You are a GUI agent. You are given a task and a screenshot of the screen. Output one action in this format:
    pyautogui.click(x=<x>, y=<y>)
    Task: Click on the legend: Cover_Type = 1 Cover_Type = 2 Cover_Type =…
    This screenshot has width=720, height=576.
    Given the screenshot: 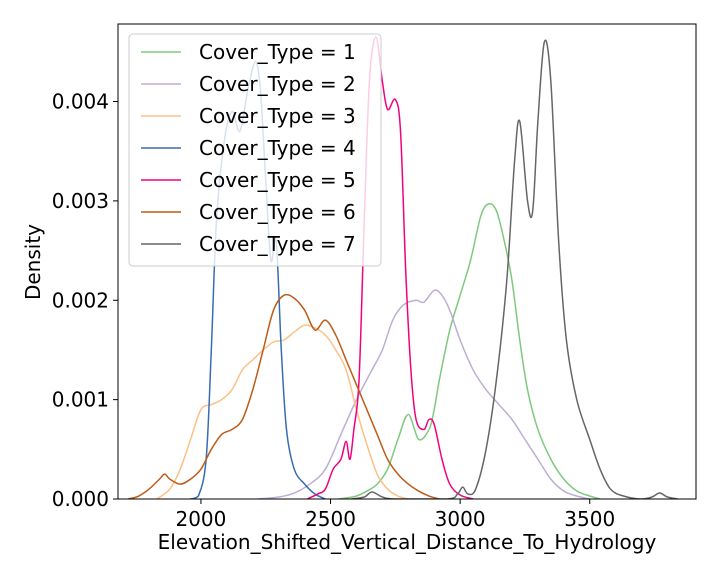 What is the action you would take?
    pyautogui.click(x=255, y=150)
    